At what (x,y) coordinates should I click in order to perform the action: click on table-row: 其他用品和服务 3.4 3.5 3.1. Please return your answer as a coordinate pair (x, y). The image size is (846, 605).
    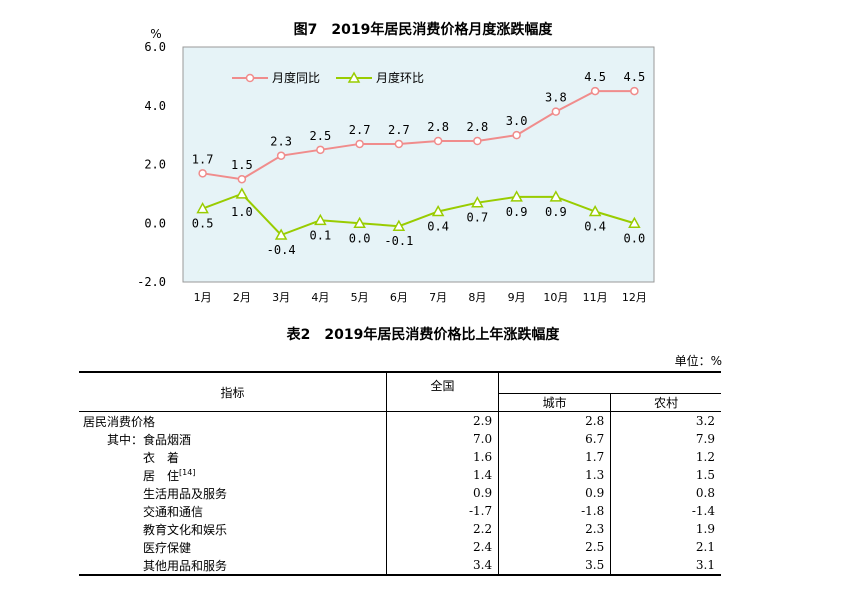
    Looking at the image, I should click on (400, 566).